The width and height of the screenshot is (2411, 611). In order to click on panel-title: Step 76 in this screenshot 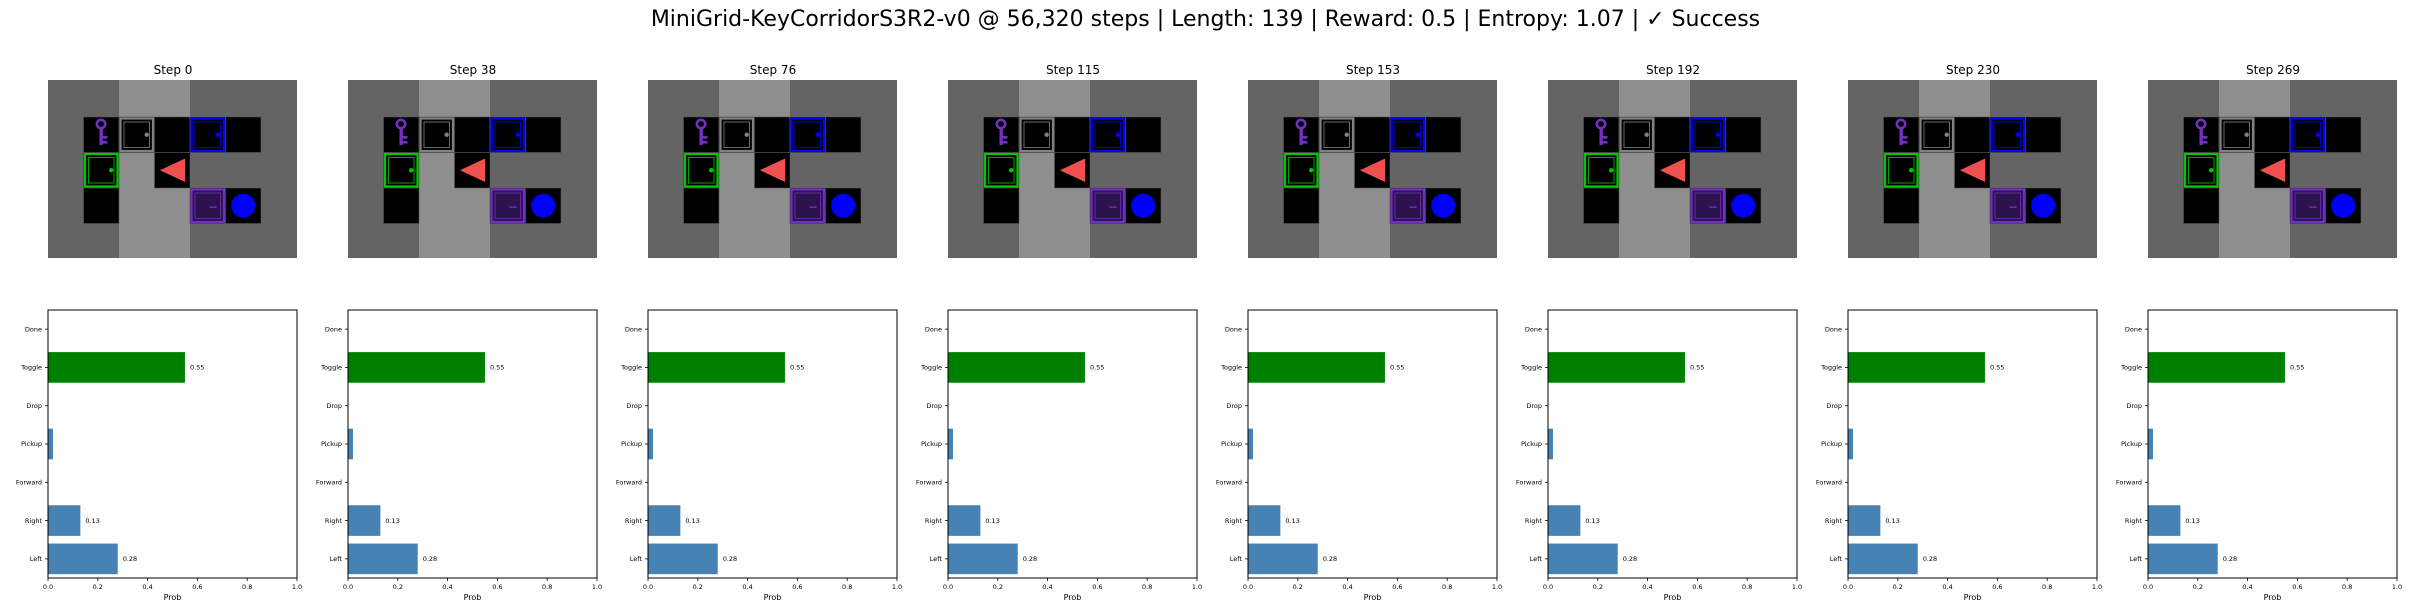, I will do `click(773, 70)`.